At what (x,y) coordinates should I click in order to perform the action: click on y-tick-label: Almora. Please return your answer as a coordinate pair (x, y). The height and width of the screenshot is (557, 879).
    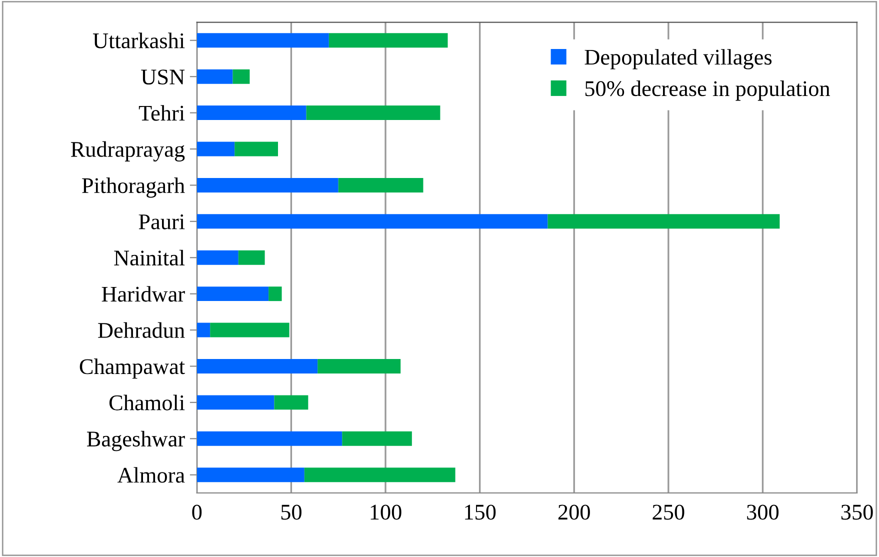
    Looking at the image, I should click on (151, 475).